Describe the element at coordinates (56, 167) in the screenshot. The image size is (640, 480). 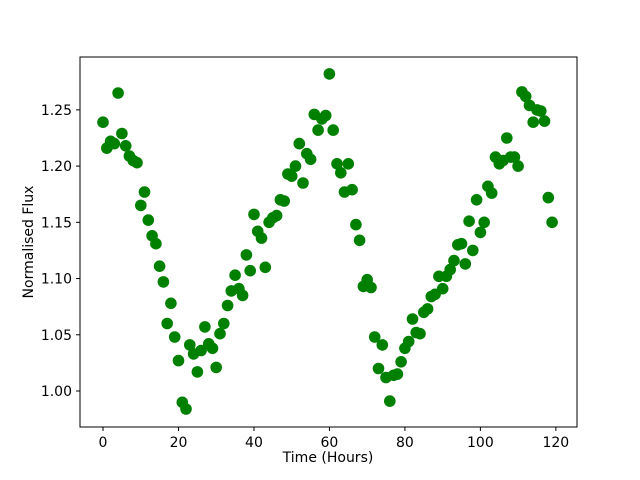
I see `y-tick-label: 1.20` at that location.